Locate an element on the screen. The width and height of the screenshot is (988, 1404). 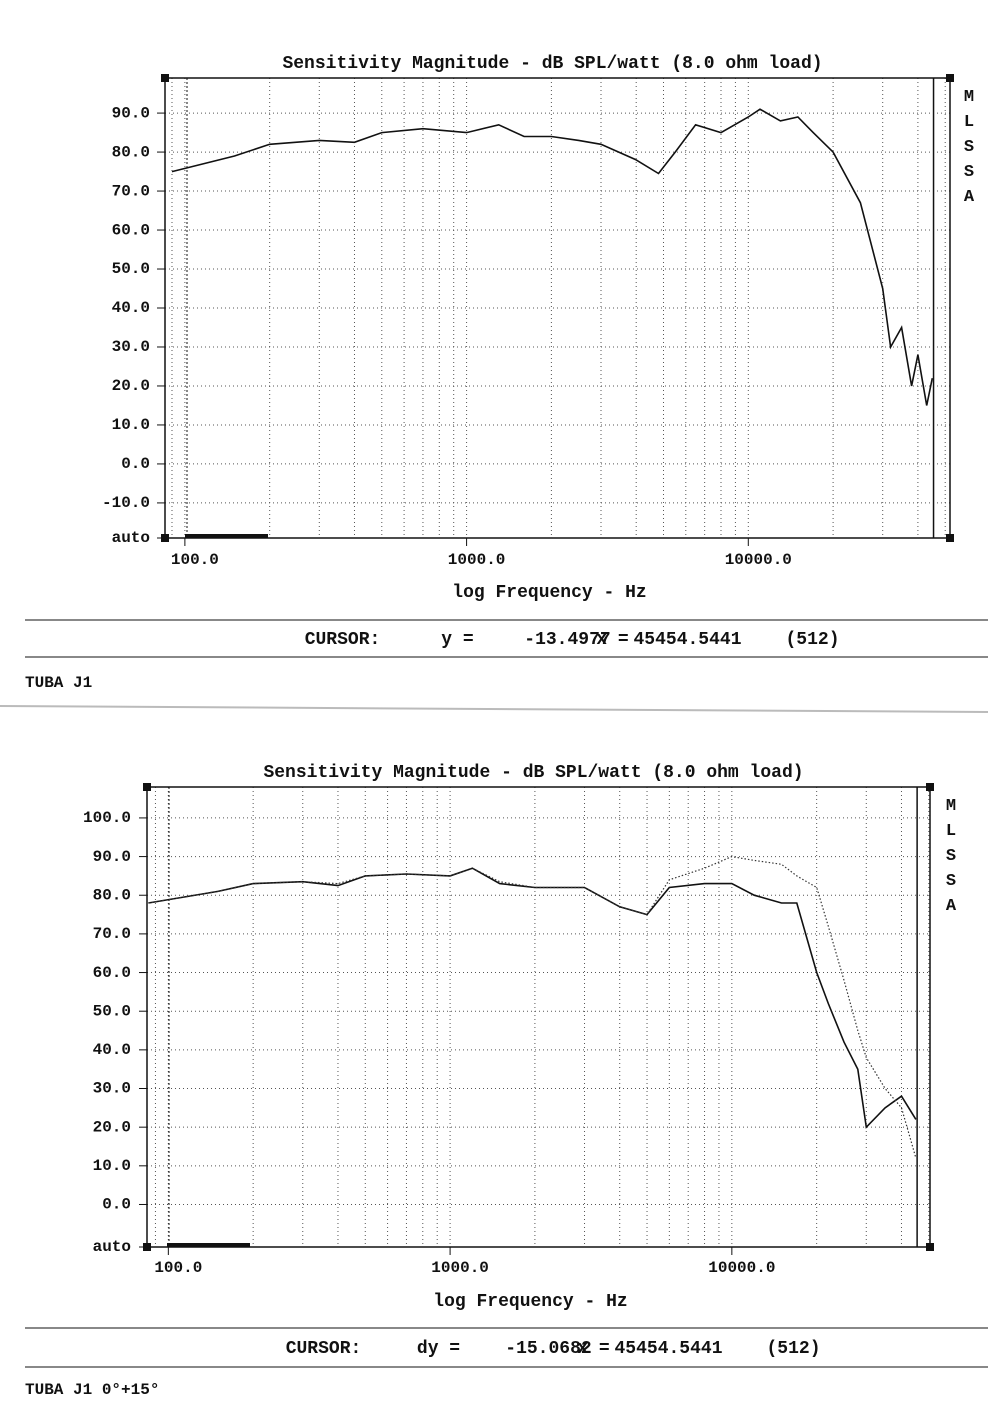
data-line is located at coordinates (532, 998).